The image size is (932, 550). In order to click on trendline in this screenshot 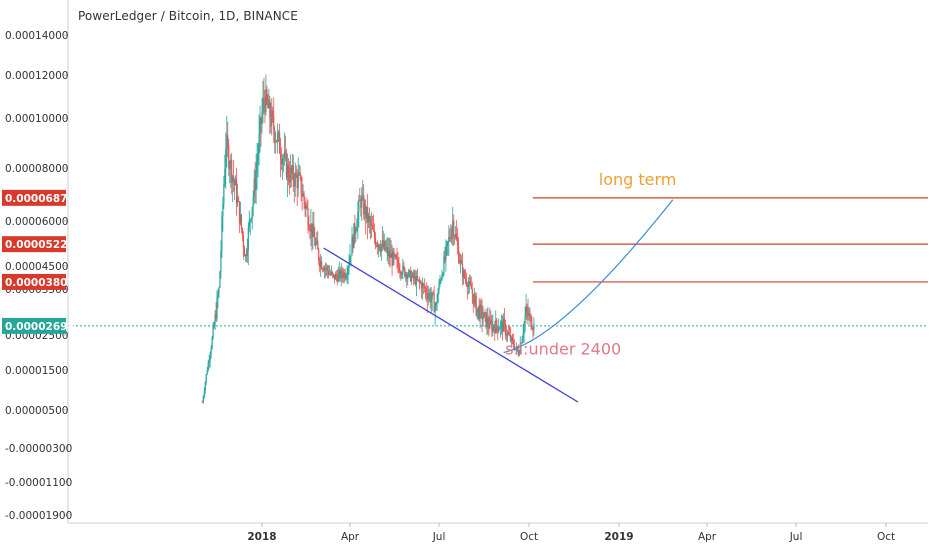, I will do `click(451, 325)`.